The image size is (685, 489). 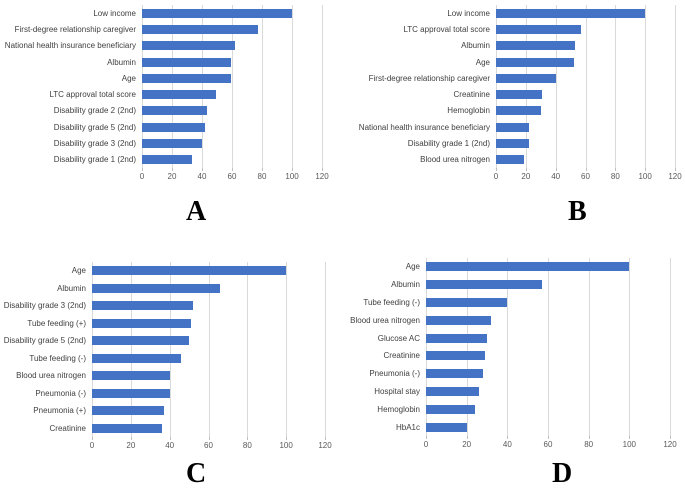 I want to click on bar-row-low-income, so click(x=232, y=13).